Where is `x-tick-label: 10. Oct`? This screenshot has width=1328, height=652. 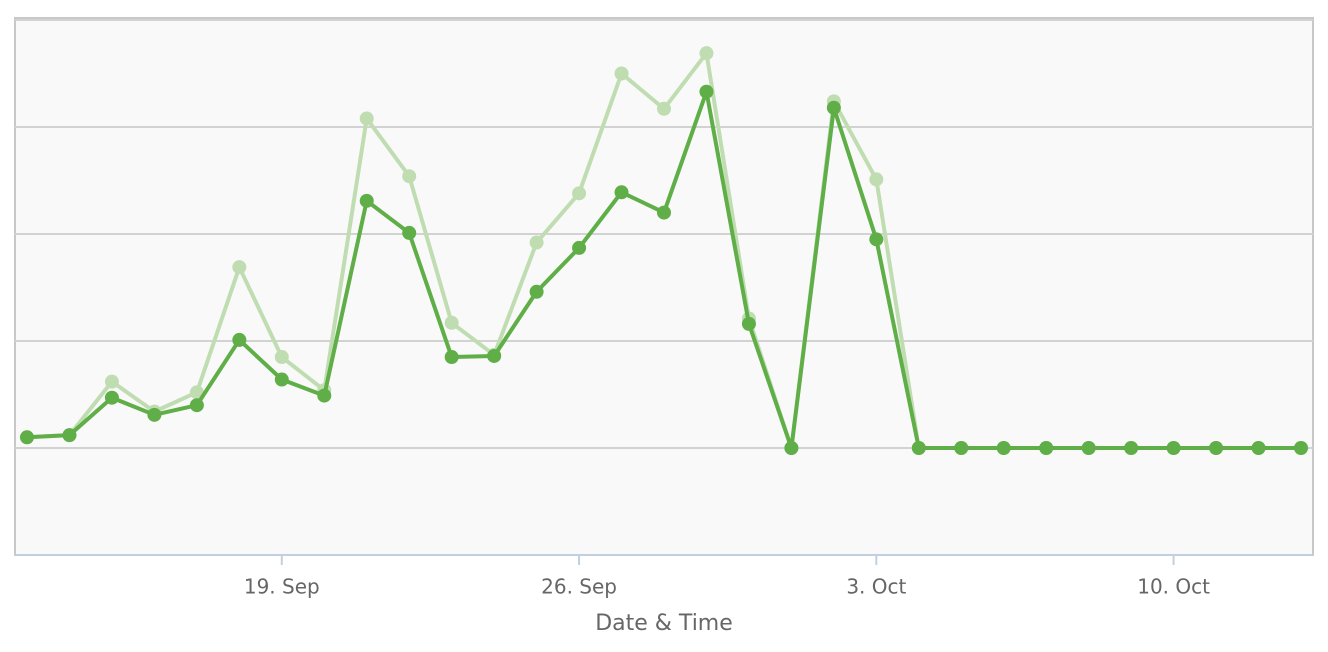 x-tick-label: 10. Oct is located at coordinates (1173, 587).